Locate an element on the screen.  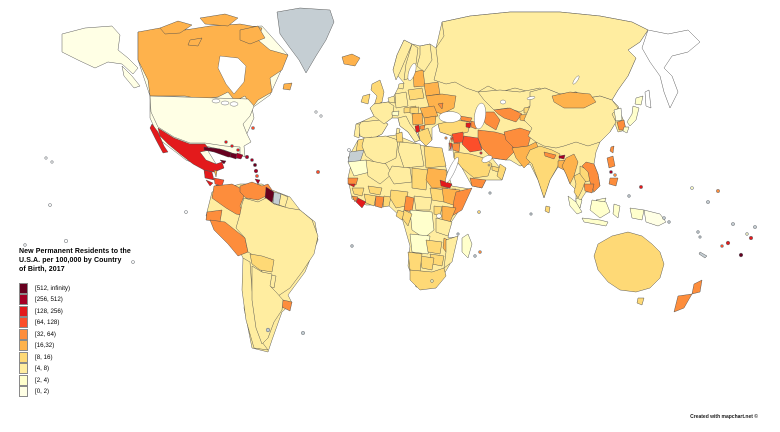
country-egypt is located at coordinates (435, 157).